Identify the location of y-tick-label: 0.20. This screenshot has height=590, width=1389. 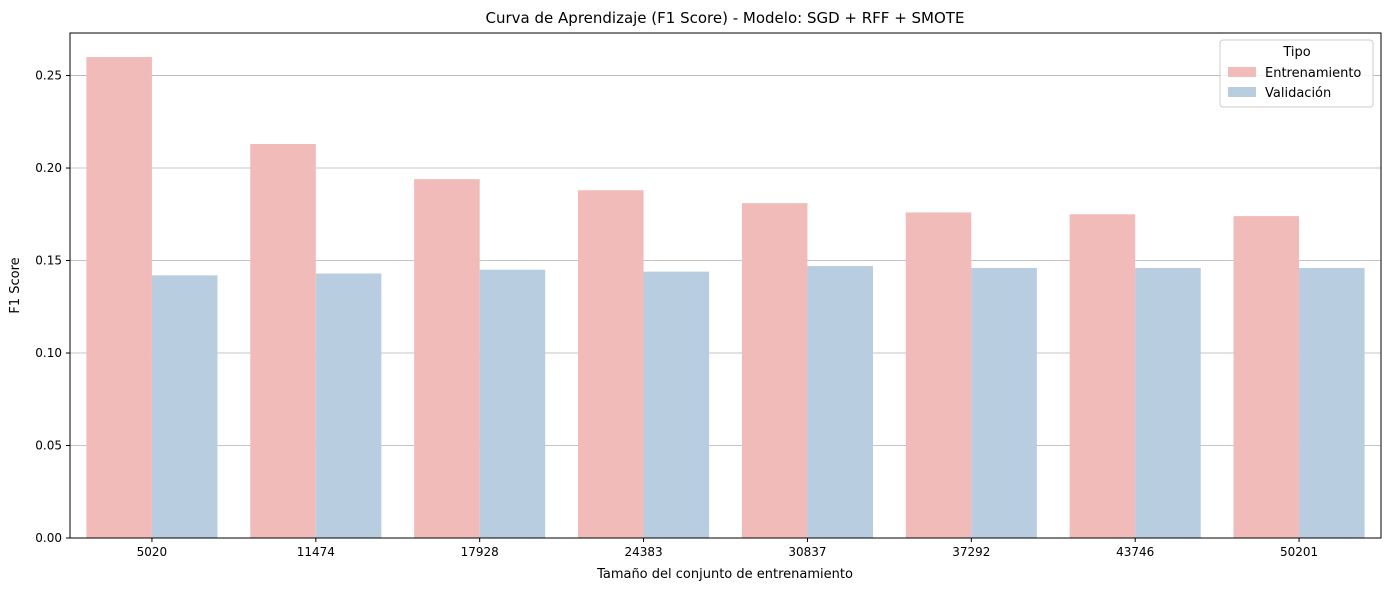
(48, 168).